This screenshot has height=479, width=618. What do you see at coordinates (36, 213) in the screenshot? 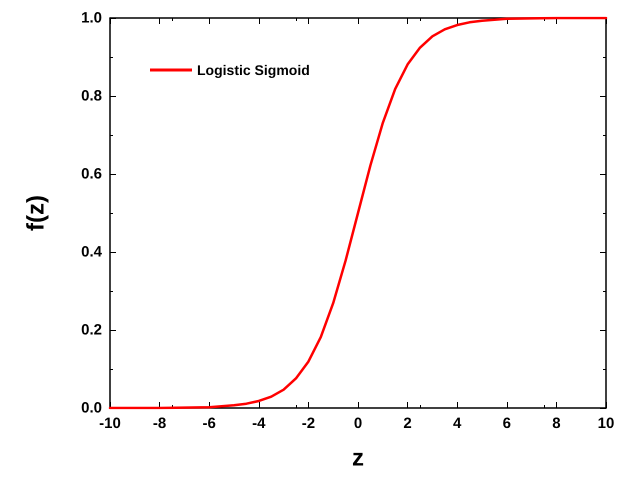
I see `y-axis-title: f(z)` at bounding box center [36, 213].